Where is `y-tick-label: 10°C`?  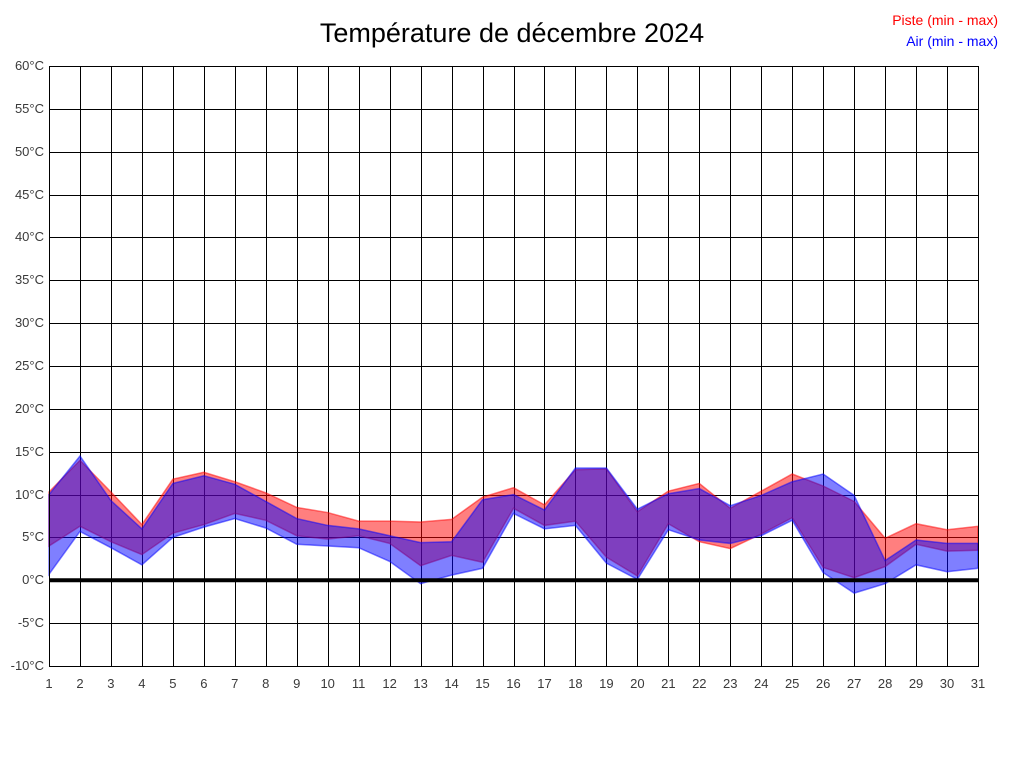 y-tick-label: 10°C is located at coordinates (29, 494).